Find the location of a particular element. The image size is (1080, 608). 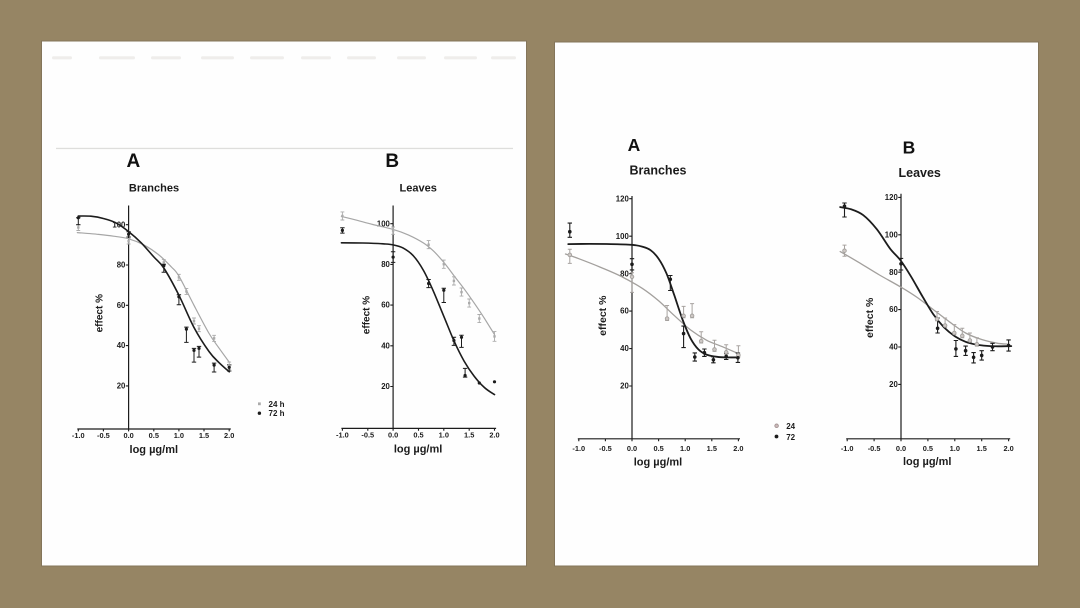

svg-text: 24 h is located at coordinates (277, 404).